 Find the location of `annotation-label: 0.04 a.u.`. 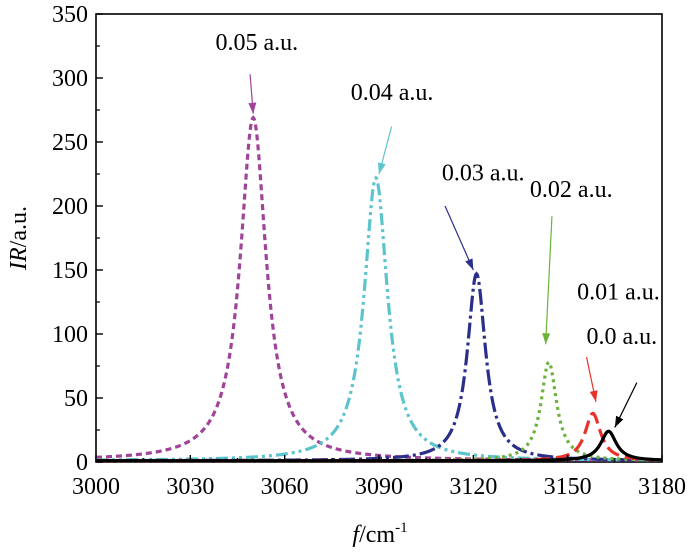

annotation-label: 0.04 a.u. is located at coordinates (392, 93).